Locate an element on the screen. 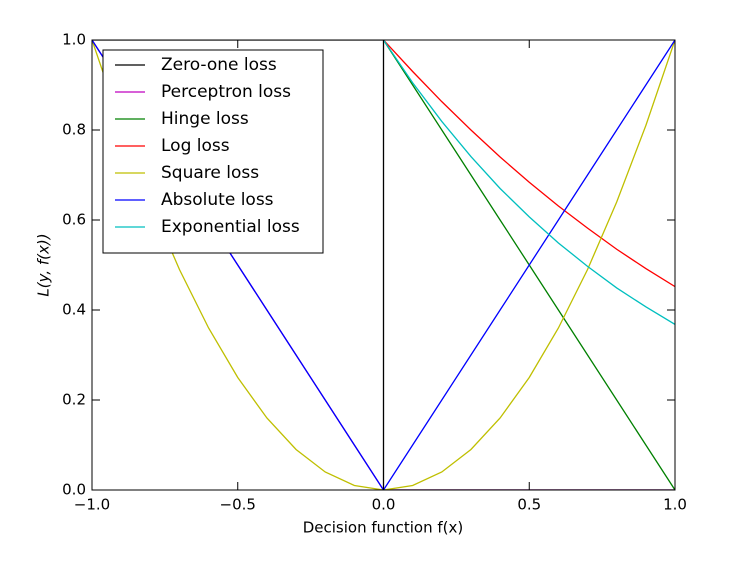  x-tick-label: 1.0 is located at coordinates (675, 505).